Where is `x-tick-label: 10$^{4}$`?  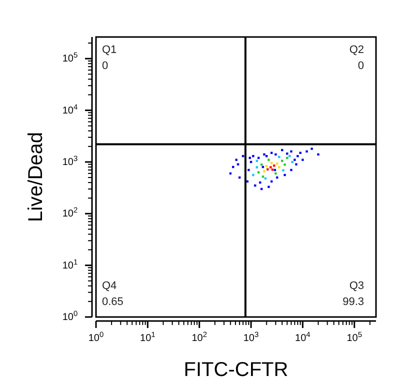 x-tick-label: 10$^{4}$ is located at coordinates (302, 337).